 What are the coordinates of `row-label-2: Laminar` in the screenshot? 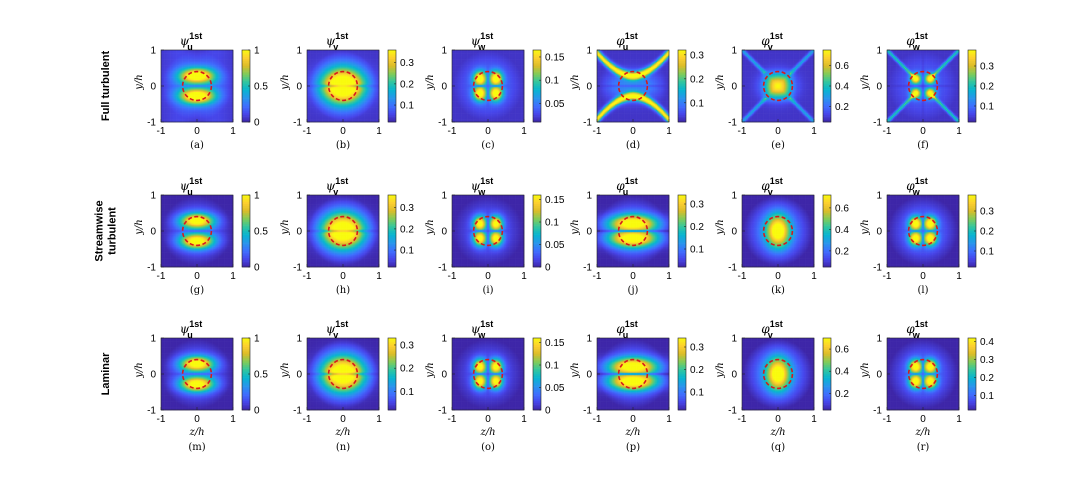 It's located at (106, 374).